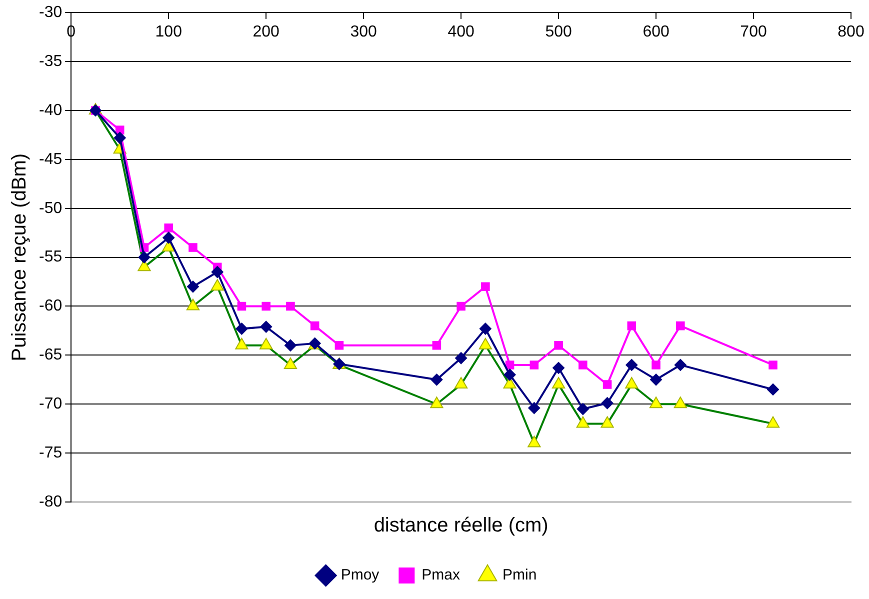 The width and height of the screenshot is (869, 599). What do you see at coordinates (50, 453) in the screenshot?
I see `y-tick-label: -75` at bounding box center [50, 453].